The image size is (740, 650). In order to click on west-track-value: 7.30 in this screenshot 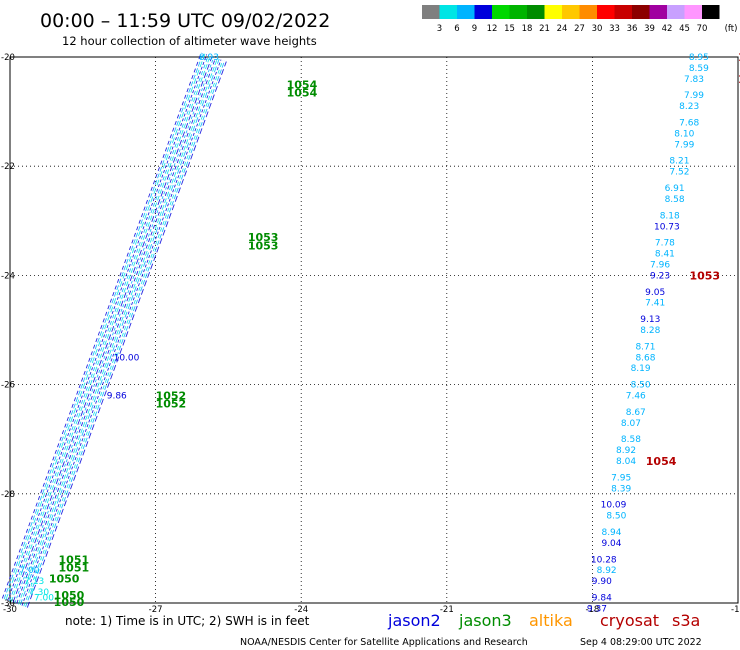, I will do `click(39, 593)`.